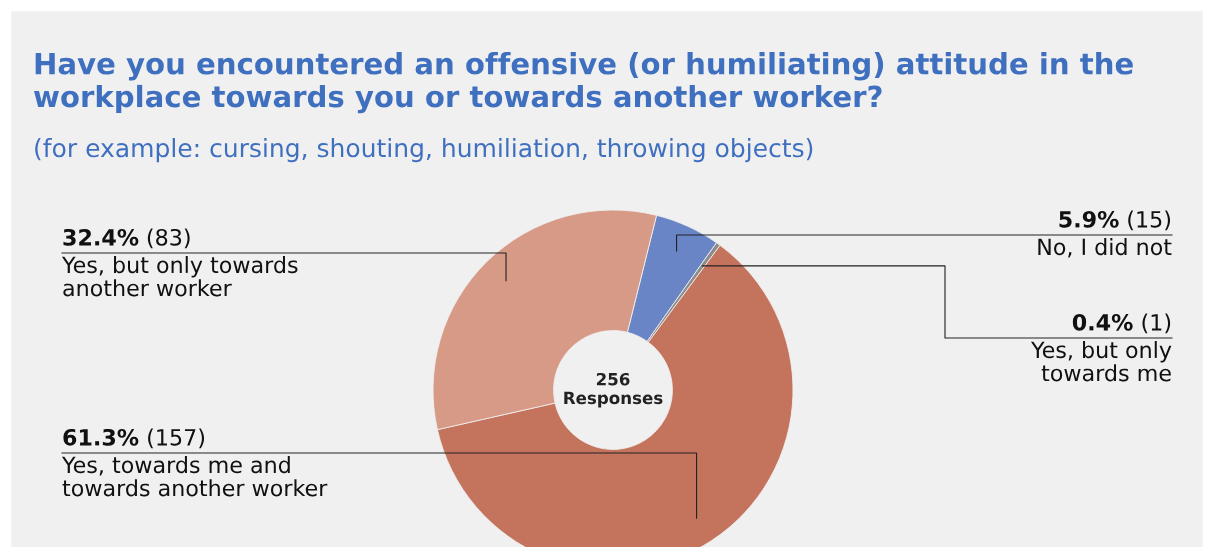 The image size is (1214, 547). What do you see at coordinates (424, 150) in the screenshot?
I see `chart-subtitle: (for example: cursing, shouting, humiliation, throwing objects)` at bounding box center [424, 150].